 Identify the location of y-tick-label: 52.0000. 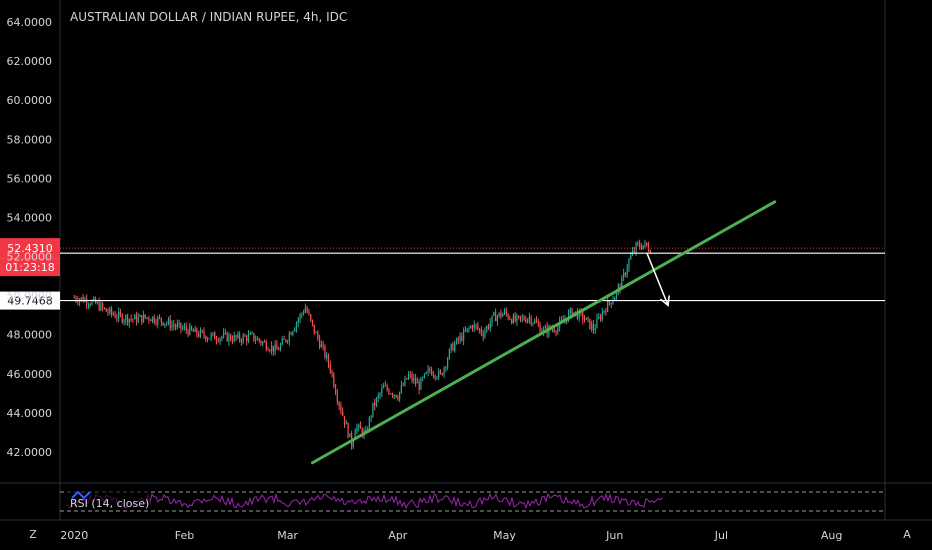
(30, 257).